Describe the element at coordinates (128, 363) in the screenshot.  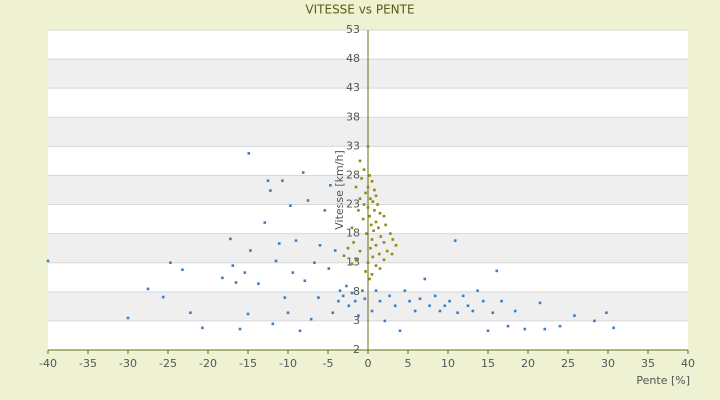
I see `x-tick-label: -30` at that location.